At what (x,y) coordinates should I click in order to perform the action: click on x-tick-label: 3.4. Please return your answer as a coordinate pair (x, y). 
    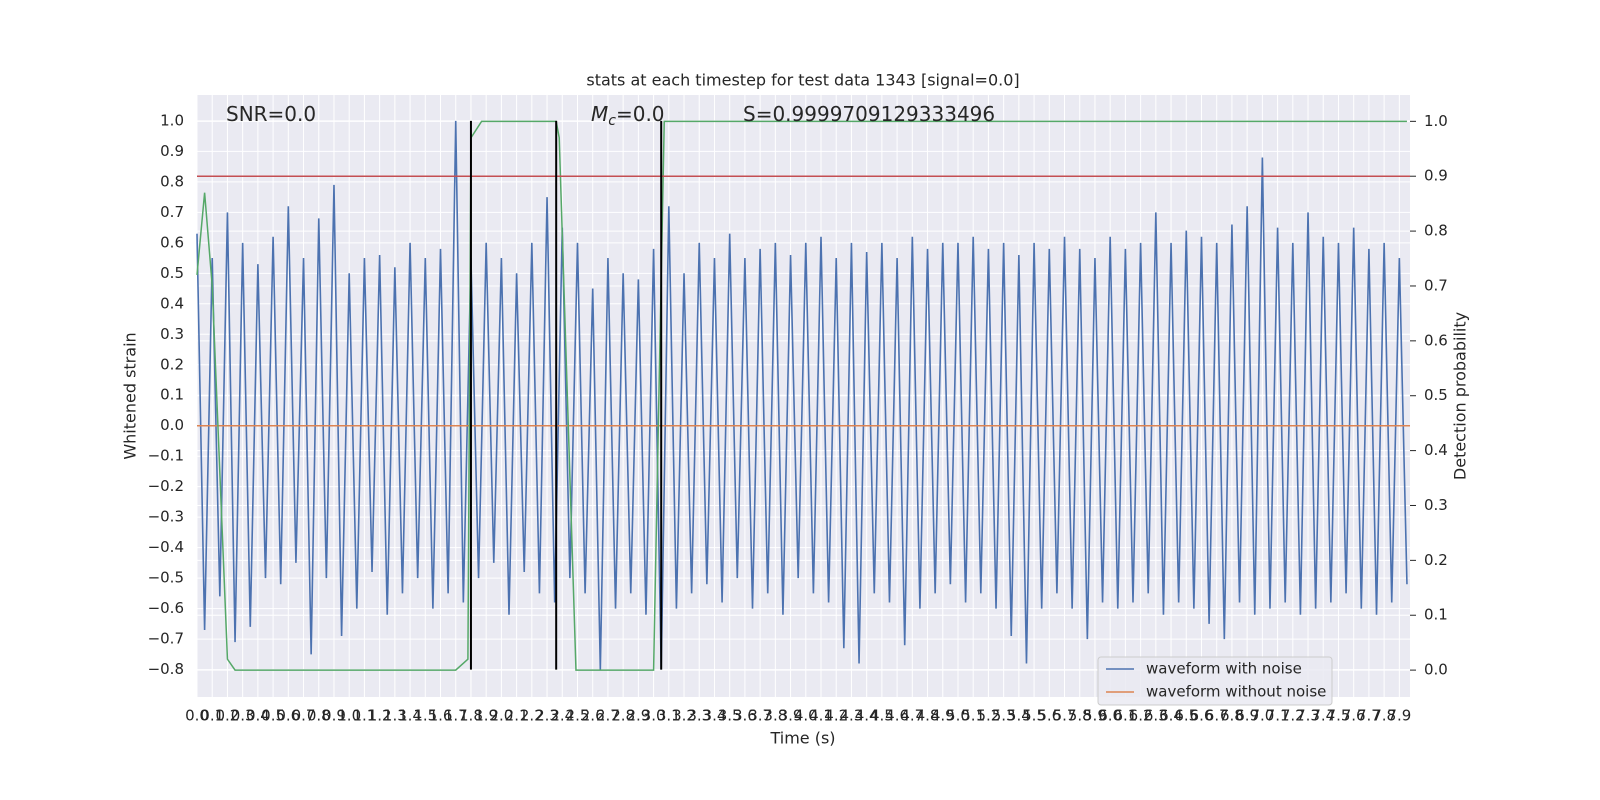
    Looking at the image, I should click on (715, 716).